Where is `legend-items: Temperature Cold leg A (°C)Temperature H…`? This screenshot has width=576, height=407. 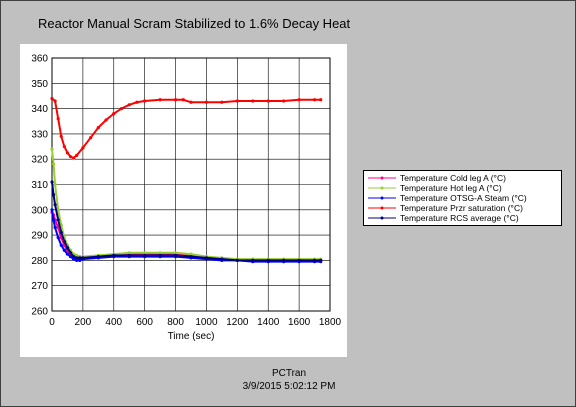
legend-items: Temperature Cold leg A (°C)Temperature H… is located at coordinates (447, 198).